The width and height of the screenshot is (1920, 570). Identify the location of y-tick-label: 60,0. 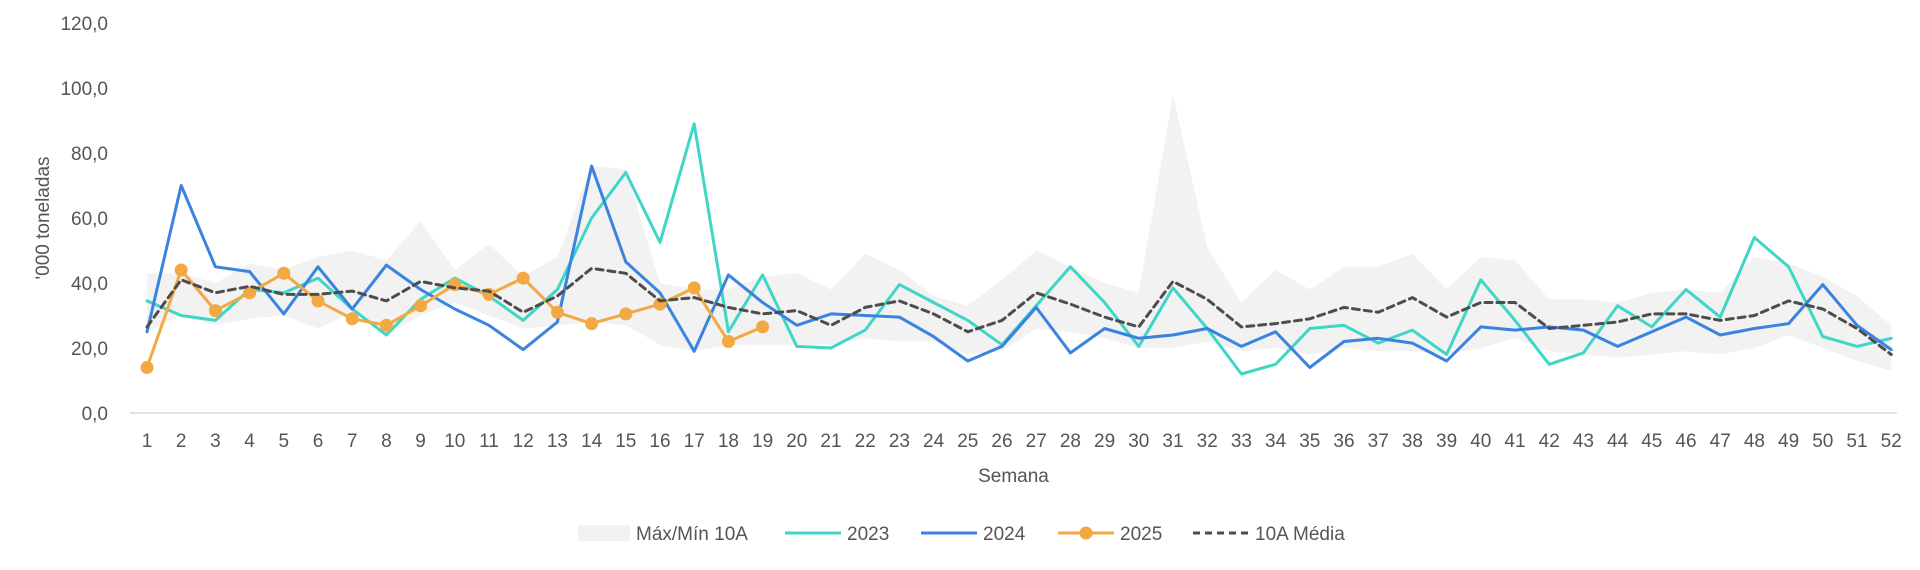
(89, 219).